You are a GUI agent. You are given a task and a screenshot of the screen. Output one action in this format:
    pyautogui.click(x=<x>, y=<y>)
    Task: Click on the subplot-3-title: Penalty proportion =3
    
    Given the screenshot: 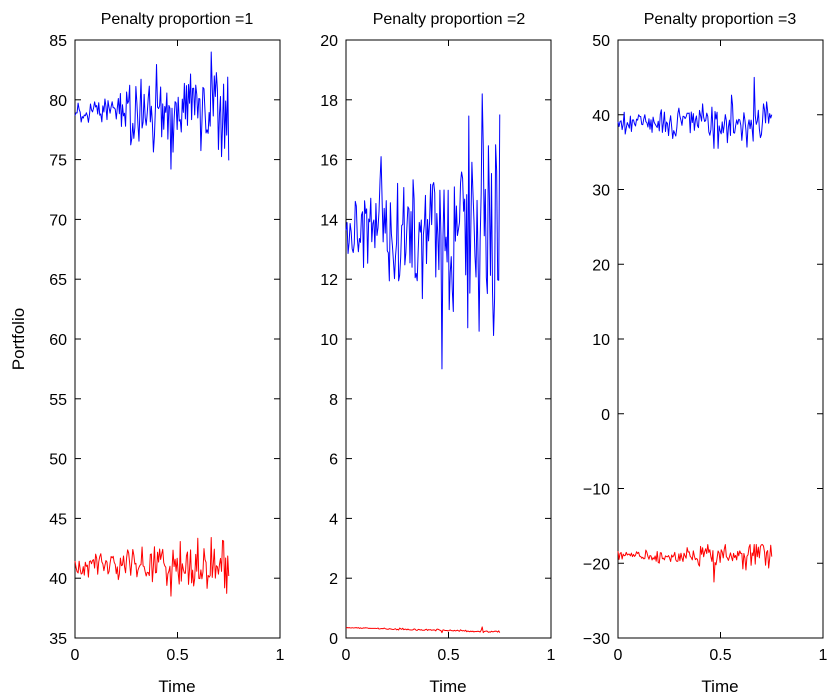 What is the action you would take?
    pyautogui.click(x=720, y=19)
    